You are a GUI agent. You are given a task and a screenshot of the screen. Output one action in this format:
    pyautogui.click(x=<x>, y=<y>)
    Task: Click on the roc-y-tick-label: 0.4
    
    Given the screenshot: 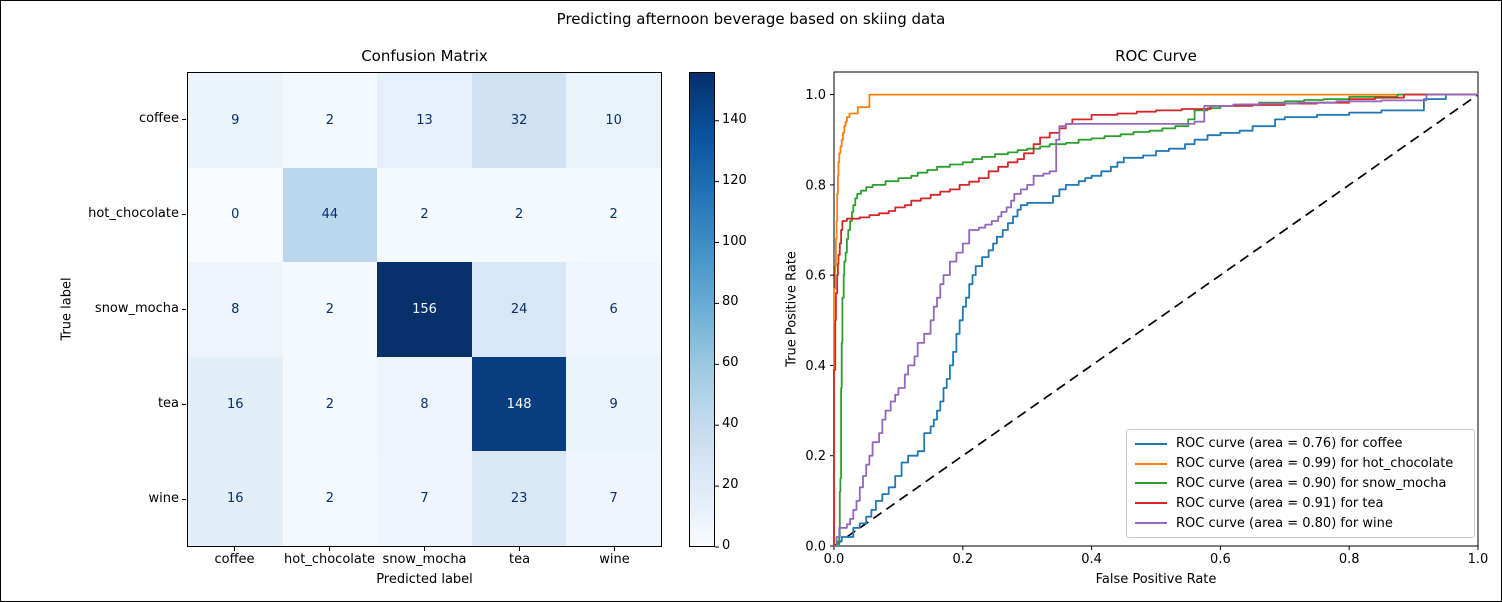 What is the action you would take?
    pyautogui.click(x=815, y=366)
    